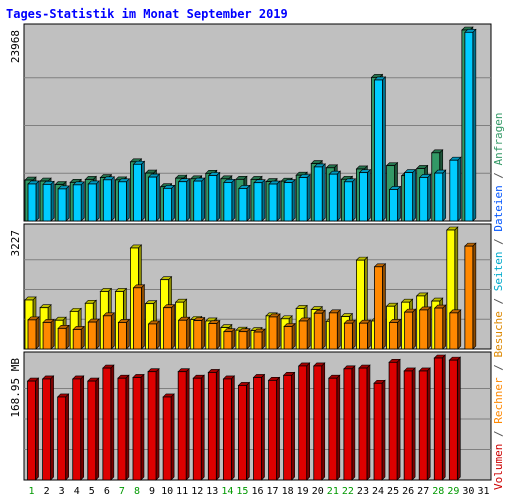  Describe the element at coordinates (15, 388) in the screenshot. I see `y-max-label: 168.95 MB` at that location.